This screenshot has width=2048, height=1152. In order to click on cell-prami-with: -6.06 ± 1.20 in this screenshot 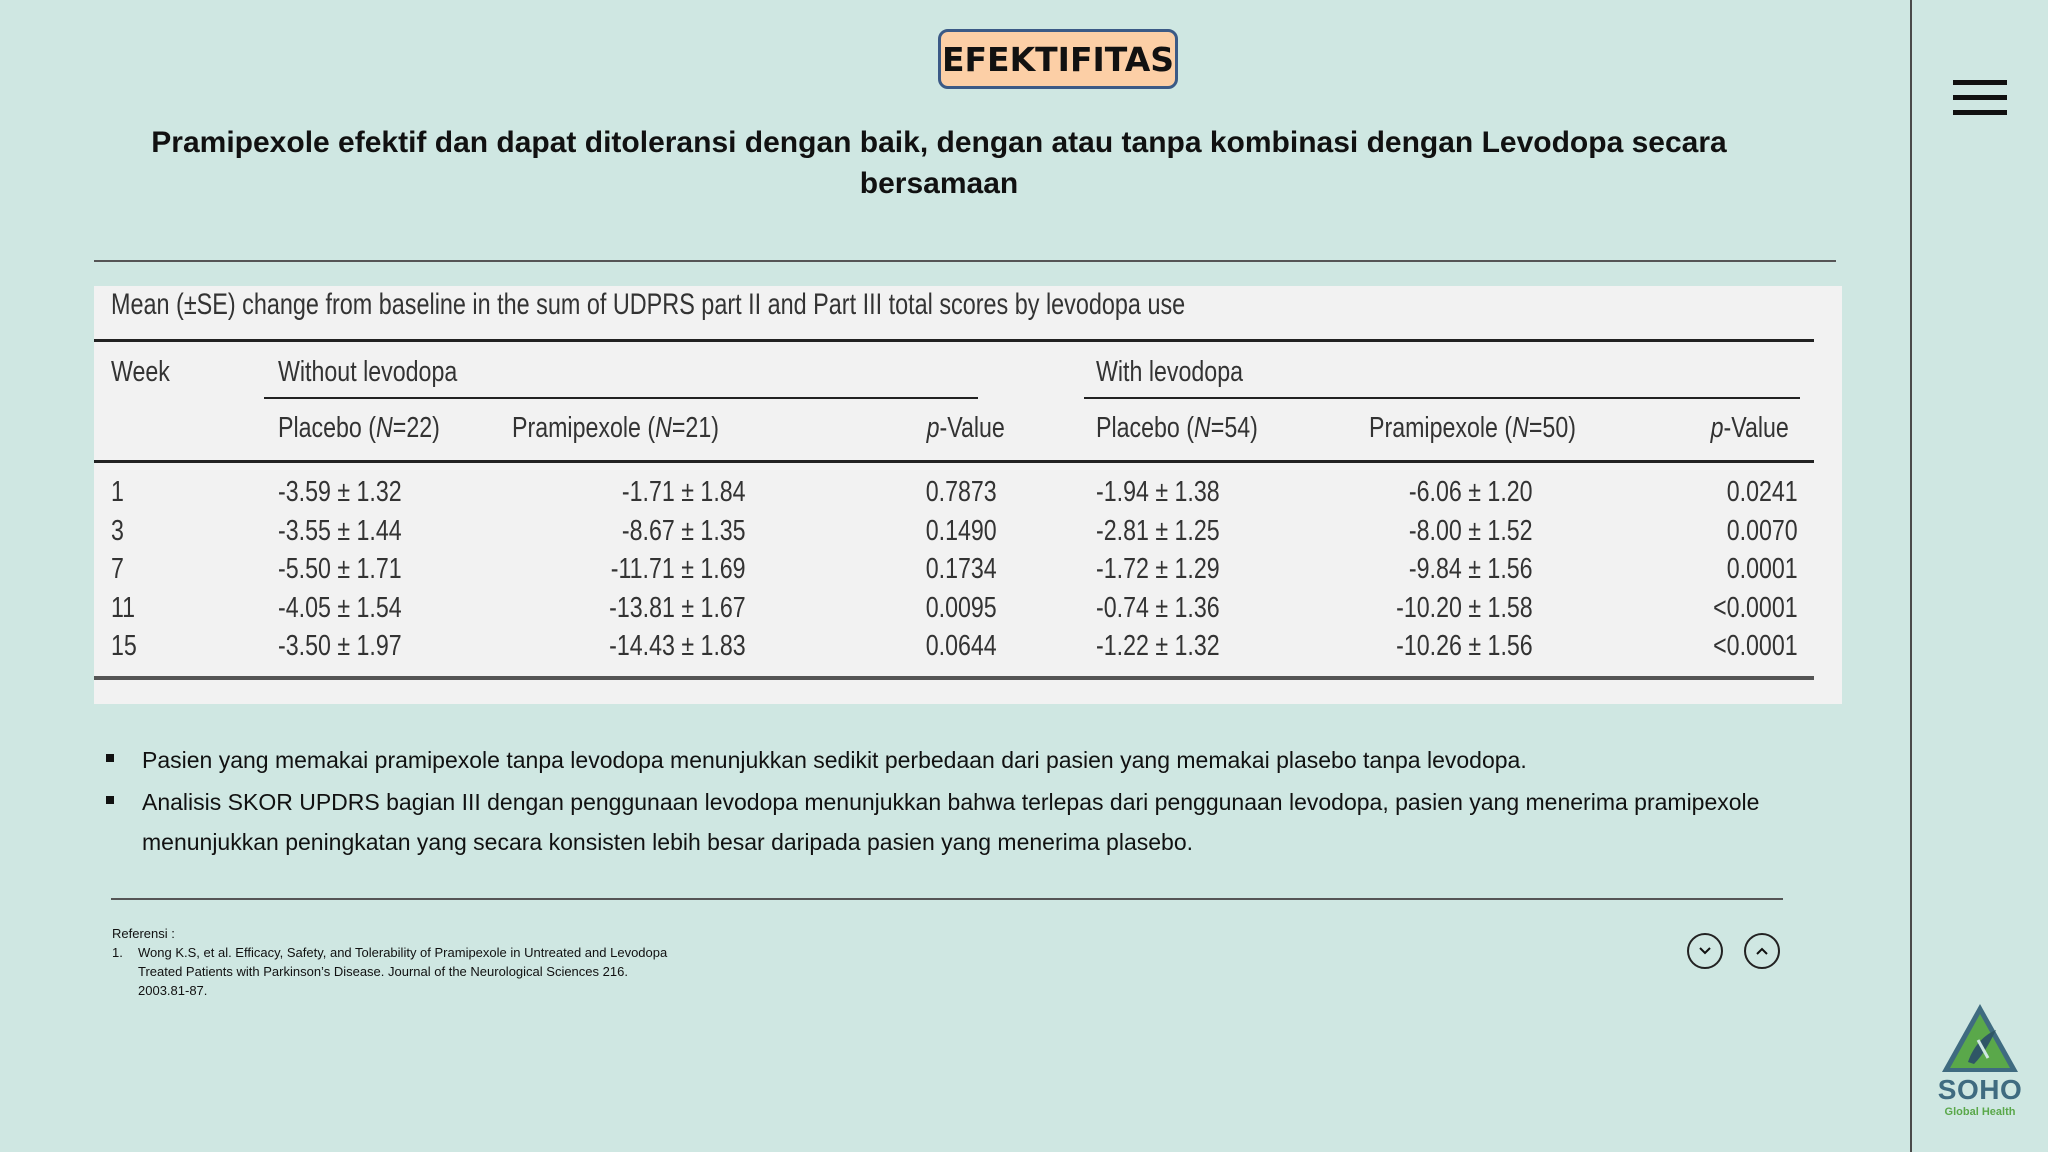, I will do `click(1471, 492)`.